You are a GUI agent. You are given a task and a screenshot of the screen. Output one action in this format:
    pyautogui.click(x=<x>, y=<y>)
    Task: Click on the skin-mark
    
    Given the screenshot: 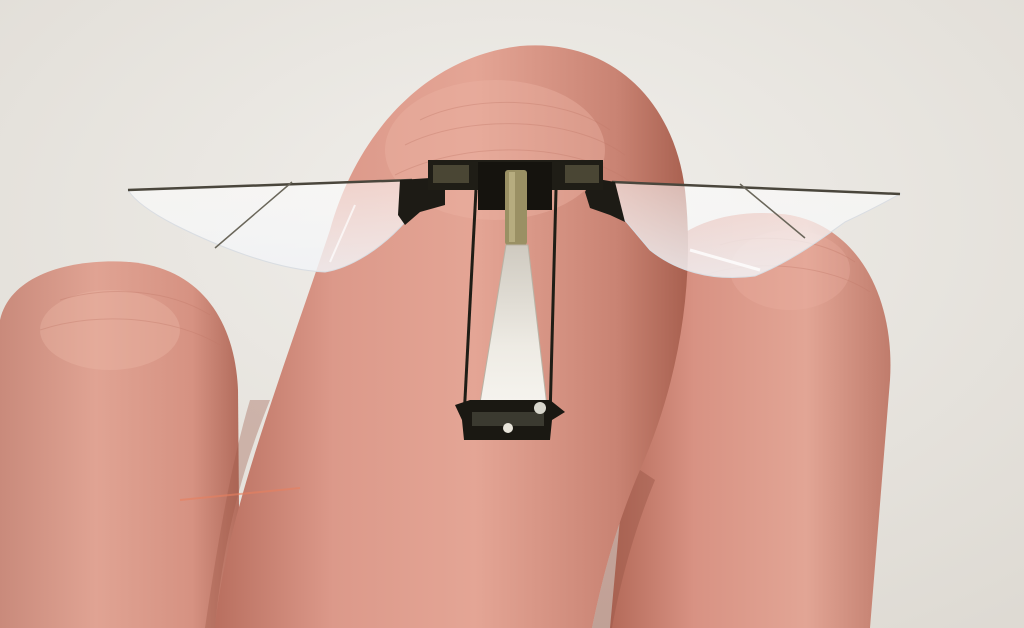 What is the action you would take?
    pyautogui.click(x=240, y=494)
    